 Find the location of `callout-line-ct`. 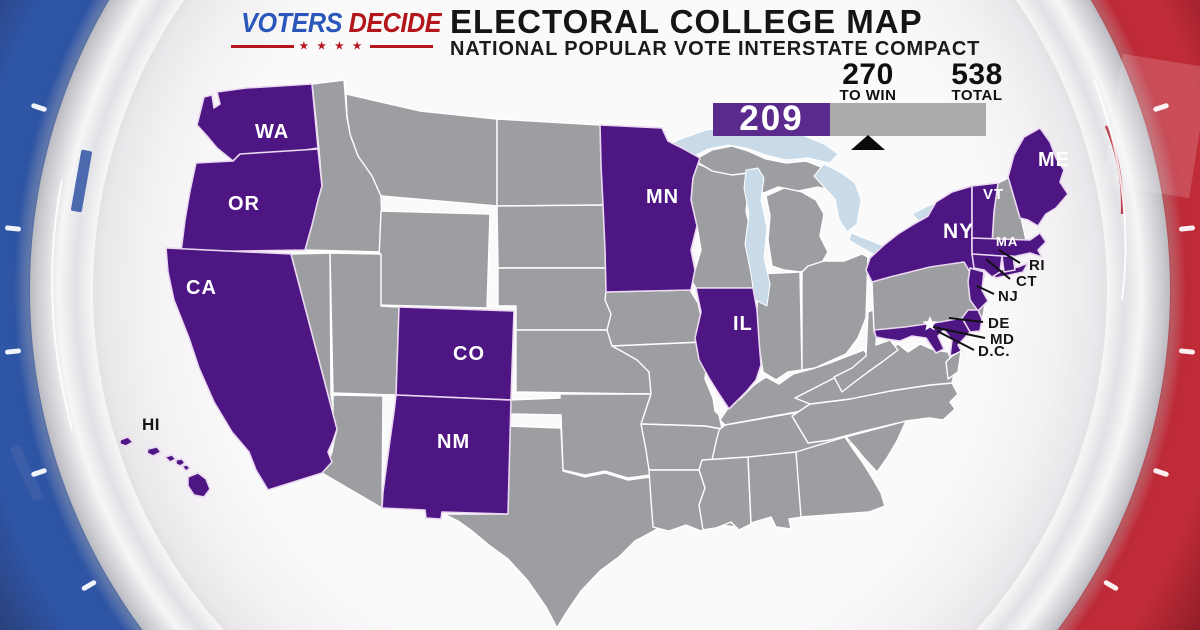

callout-line-ct is located at coordinates (998, 269).